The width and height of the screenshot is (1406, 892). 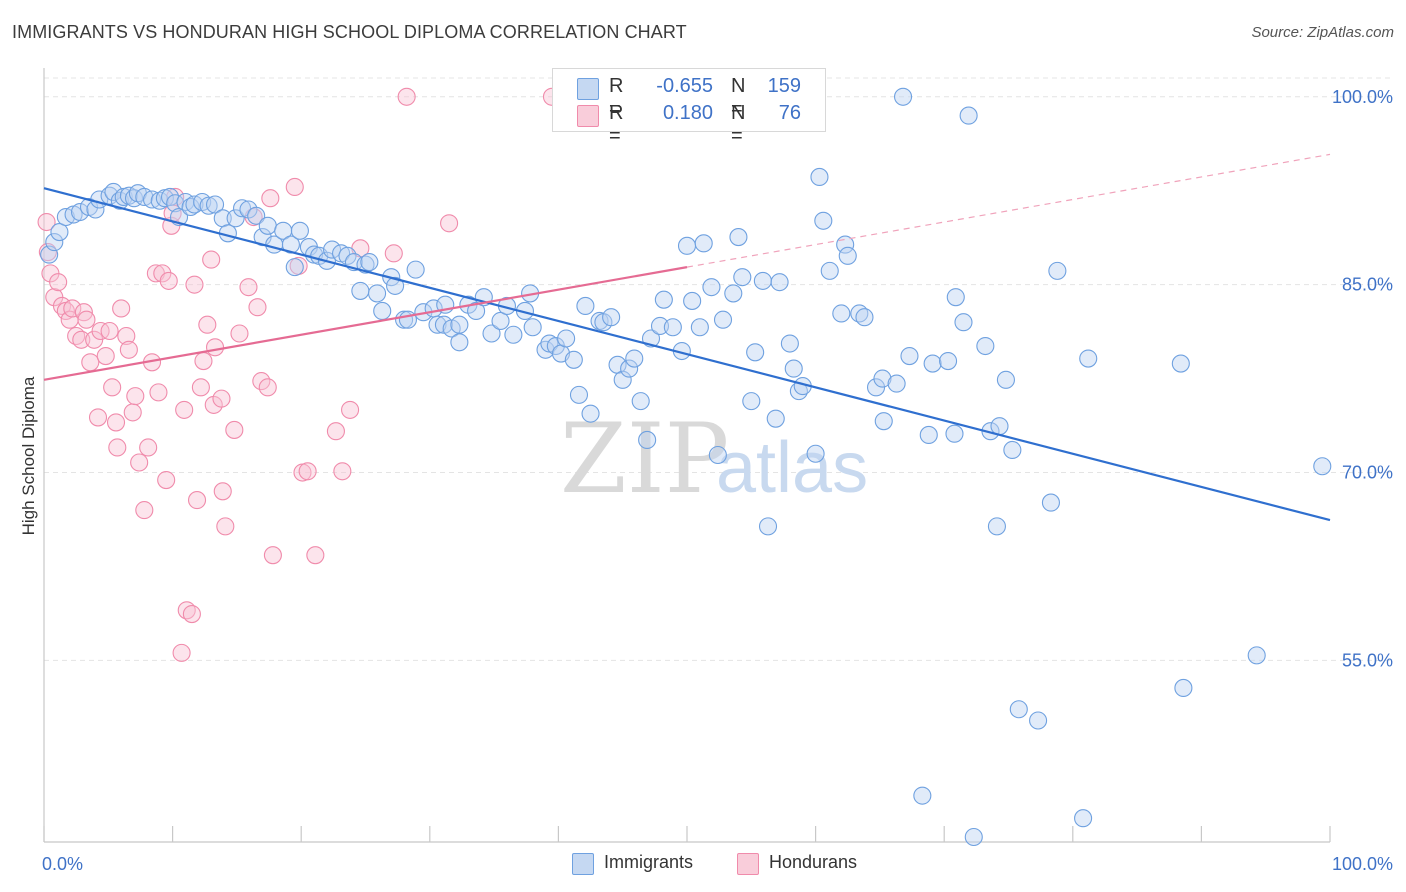 I want to click on watermark-atlas: atlas, so click(x=792, y=468).